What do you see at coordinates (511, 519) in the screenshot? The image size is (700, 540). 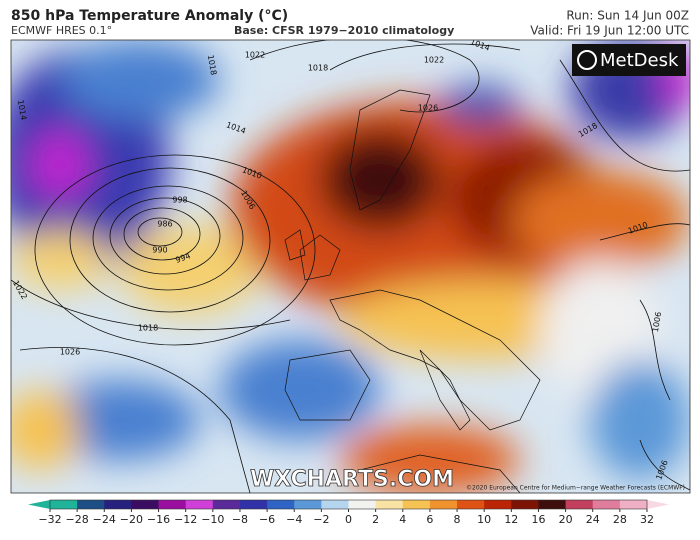 I see `colorbar-label: 12` at bounding box center [511, 519].